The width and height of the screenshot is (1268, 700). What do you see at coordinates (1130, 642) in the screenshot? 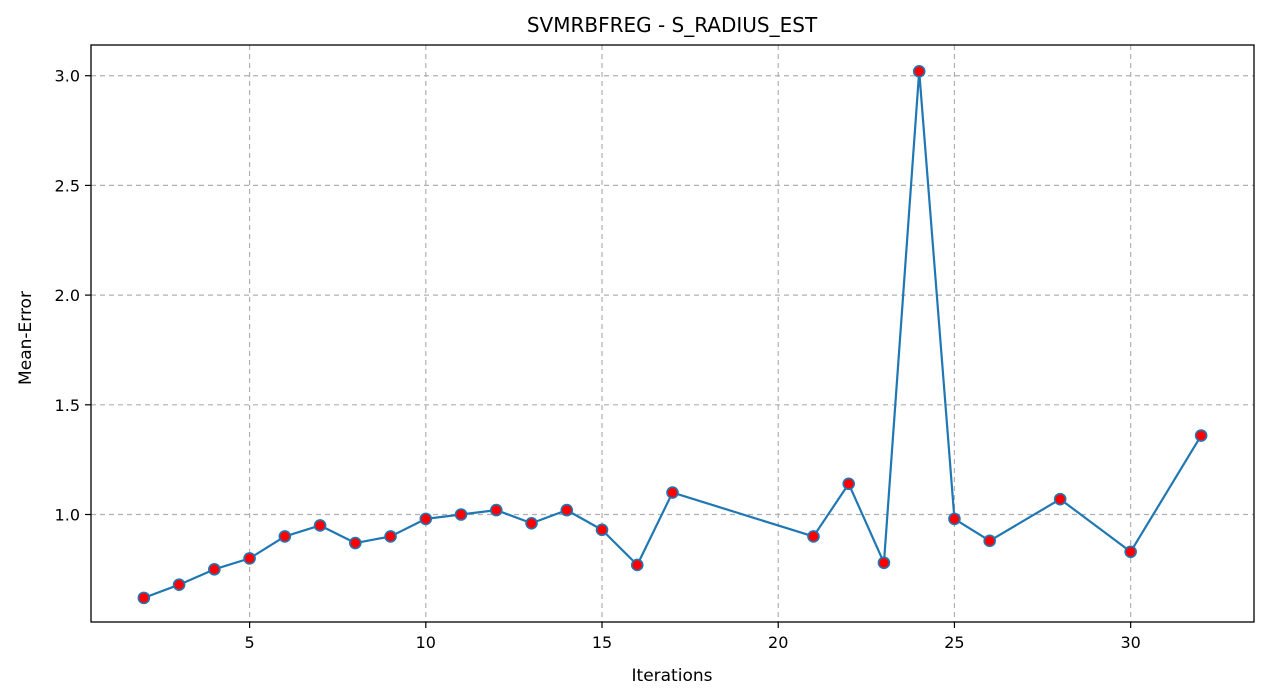
I see `x-tick-label: 30` at bounding box center [1130, 642].